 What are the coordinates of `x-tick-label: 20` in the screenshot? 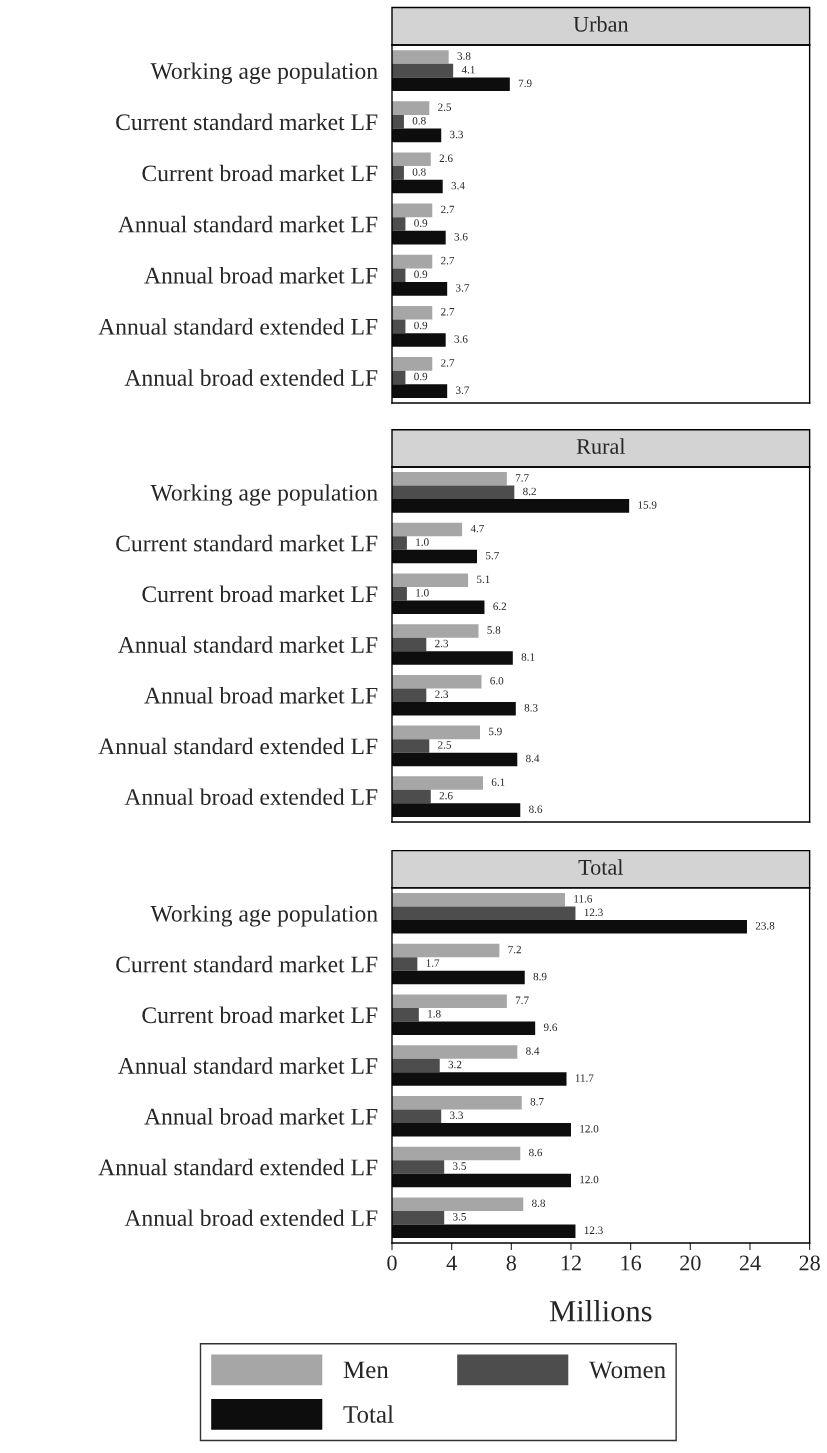 It's located at (690, 1263).